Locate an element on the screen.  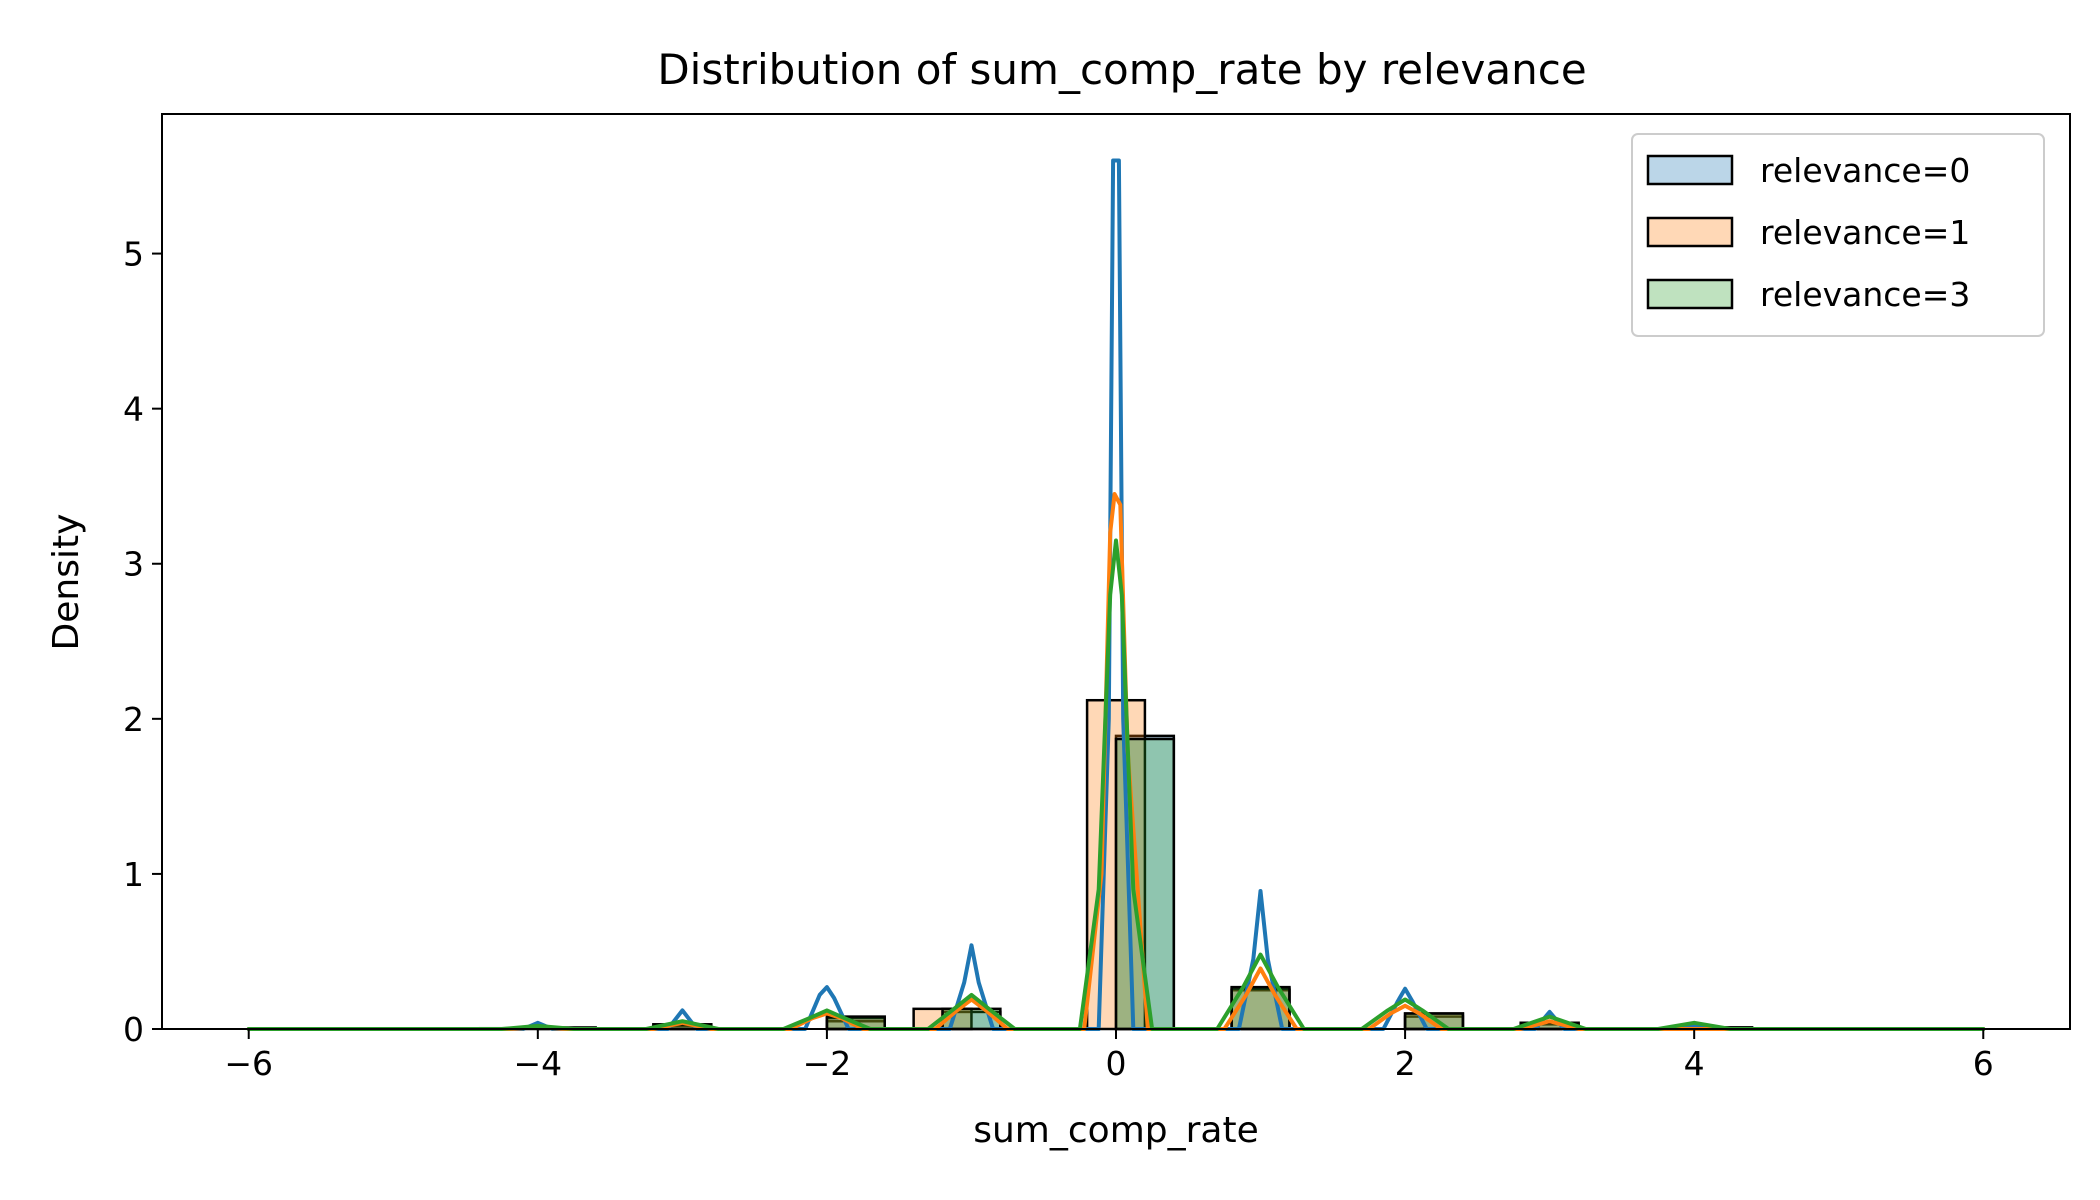
y-tick-label: 5 is located at coordinates (133, 254).